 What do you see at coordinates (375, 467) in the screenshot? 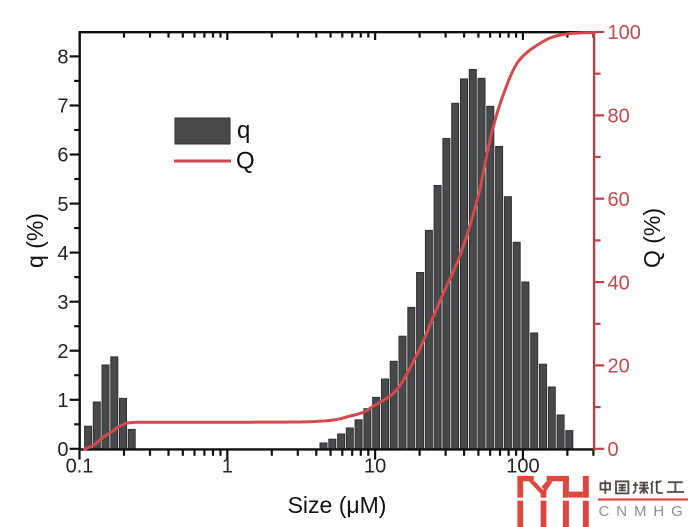
I see `svg-text: 10` at bounding box center [375, 467].